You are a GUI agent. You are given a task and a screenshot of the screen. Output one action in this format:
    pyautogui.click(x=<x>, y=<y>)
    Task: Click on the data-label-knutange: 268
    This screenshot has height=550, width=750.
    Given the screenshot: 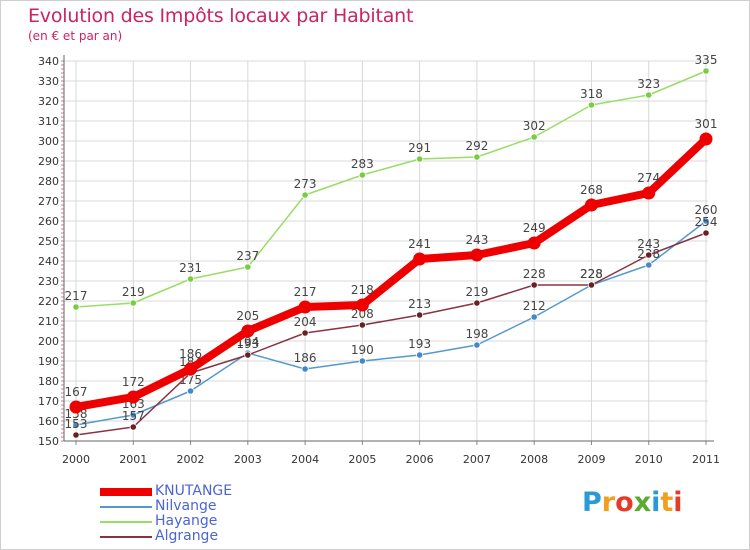 What is the action you would take?
    pyautogui.click(x=591, y=190)
    